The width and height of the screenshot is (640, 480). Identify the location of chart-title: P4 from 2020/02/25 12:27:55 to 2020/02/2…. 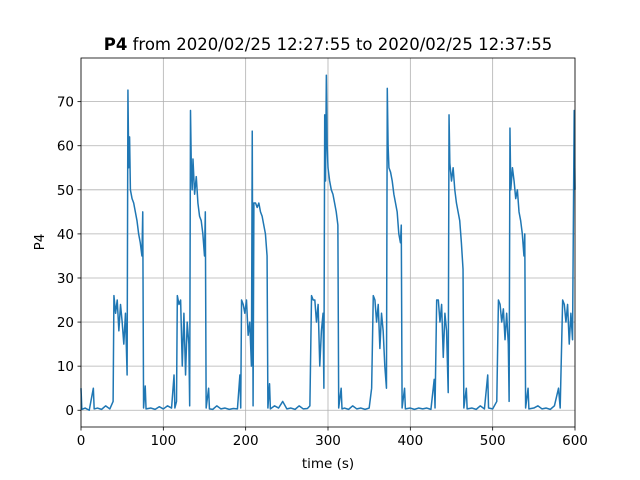
(328, 44).